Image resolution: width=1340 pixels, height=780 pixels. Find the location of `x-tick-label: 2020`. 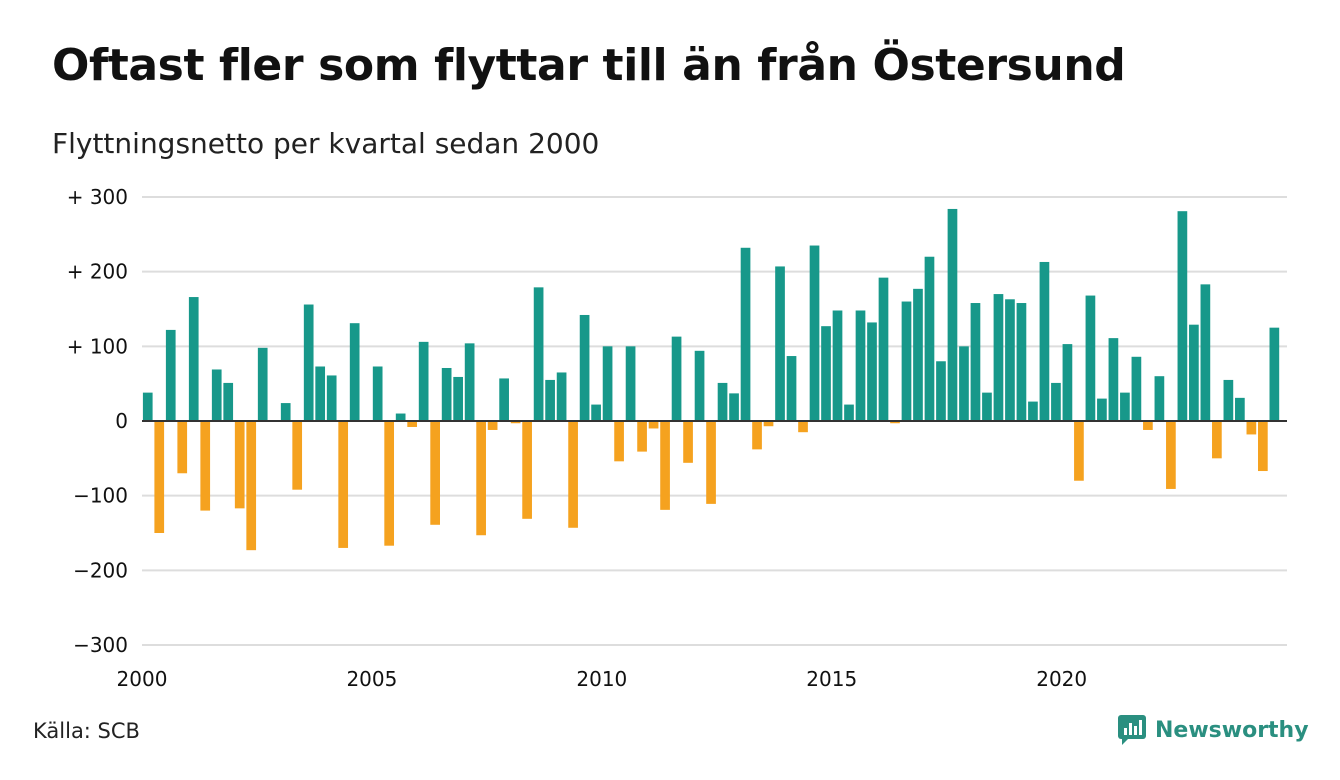

x-tick-label: 2020 is located at coordinates (1061, 679).